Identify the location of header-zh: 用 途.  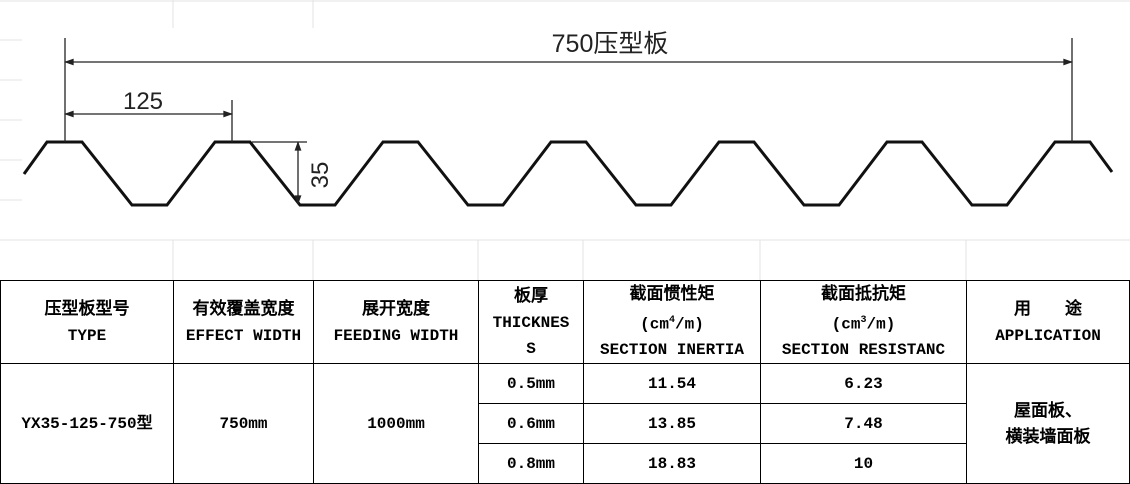
(1048, 308).